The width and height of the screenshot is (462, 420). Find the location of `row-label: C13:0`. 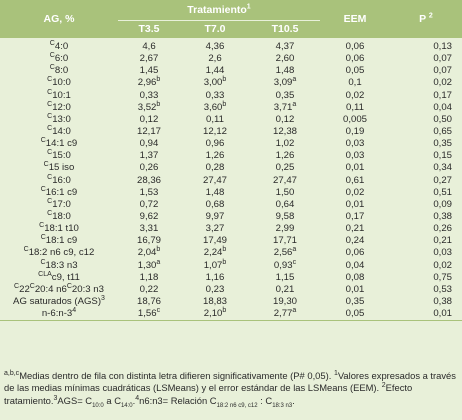

row-label: C13:0 is located at coordinates (59, 118).